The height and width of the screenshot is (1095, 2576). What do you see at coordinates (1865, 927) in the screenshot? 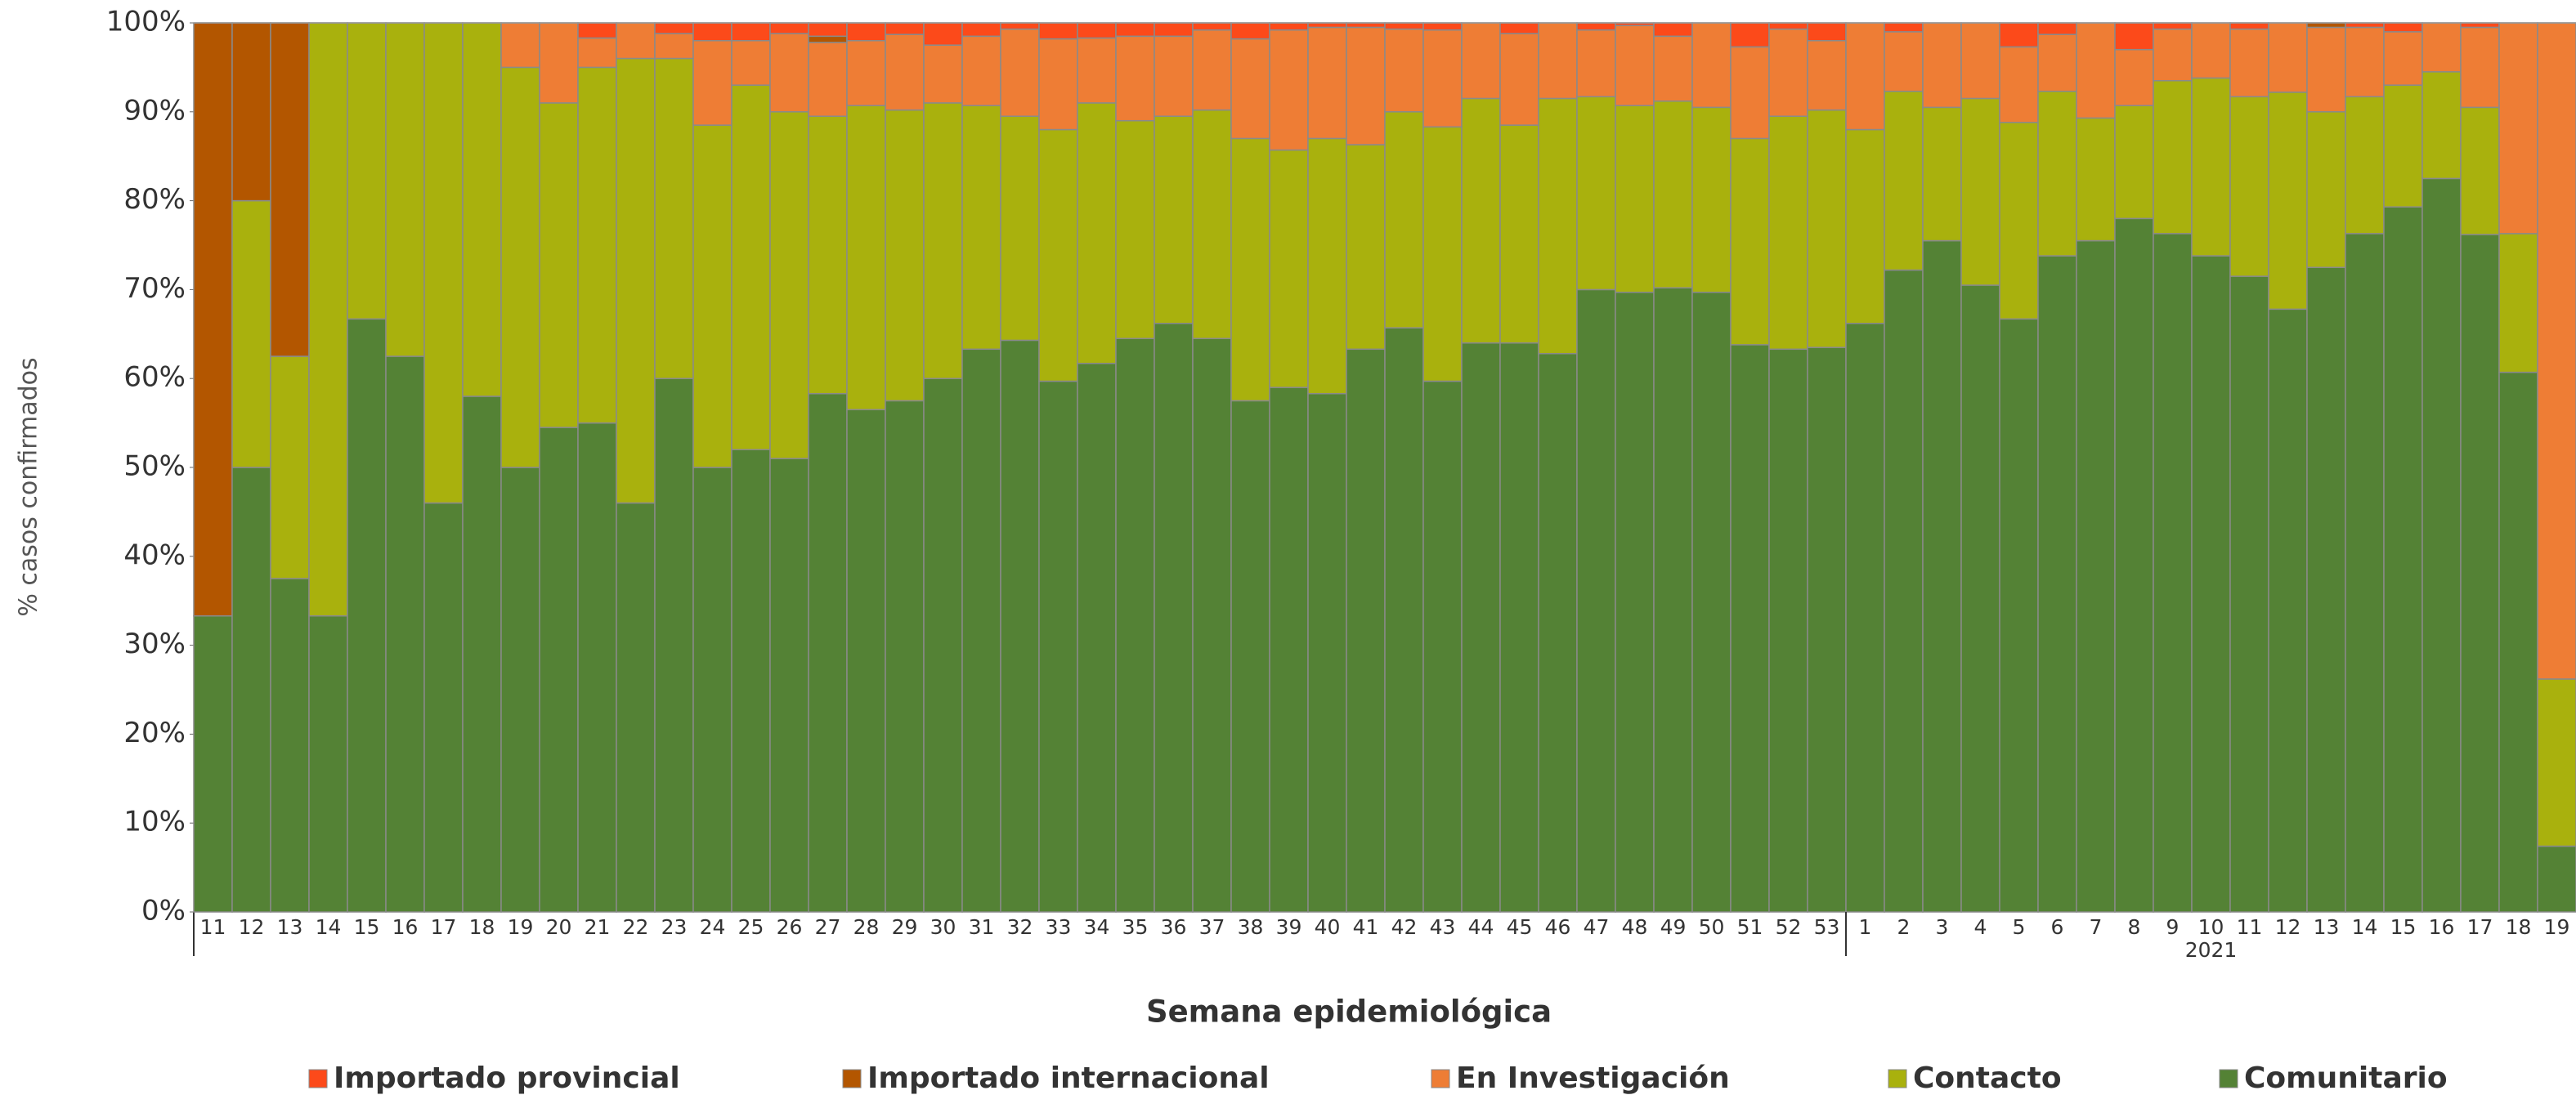
I see `x-tick-label: 1` at bounding box center [1865, 927].